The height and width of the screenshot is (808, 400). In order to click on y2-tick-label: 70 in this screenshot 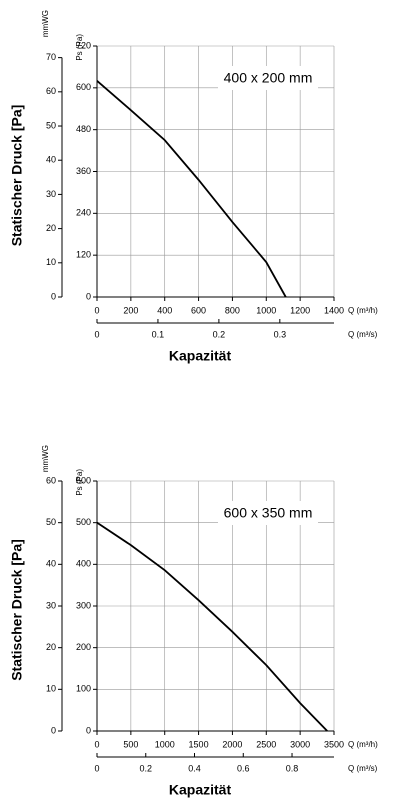, I will do `click(51, 57)`.